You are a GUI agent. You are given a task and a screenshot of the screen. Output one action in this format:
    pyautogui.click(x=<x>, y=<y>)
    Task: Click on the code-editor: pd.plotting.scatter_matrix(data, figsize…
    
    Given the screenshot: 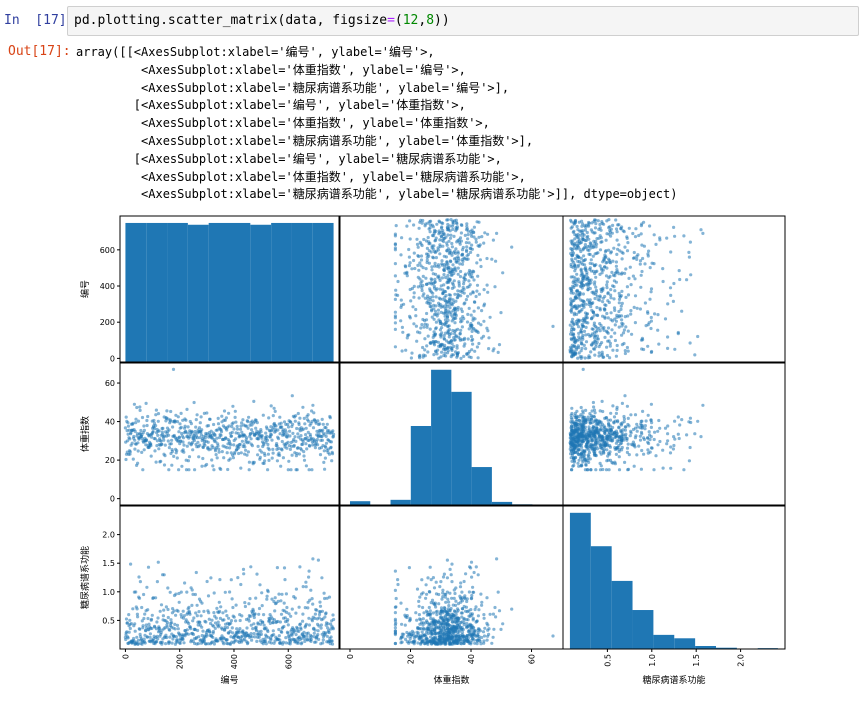 What is the action you would take?
    pyautogui.click(x=463, y=21)
    